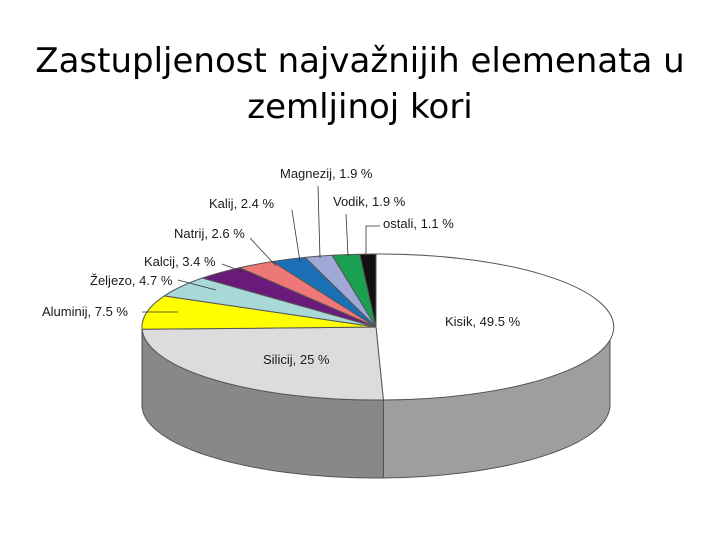 The image size is (720, 540). I want to click on title-line-2: zemljinoj kori, so click(360, 107).